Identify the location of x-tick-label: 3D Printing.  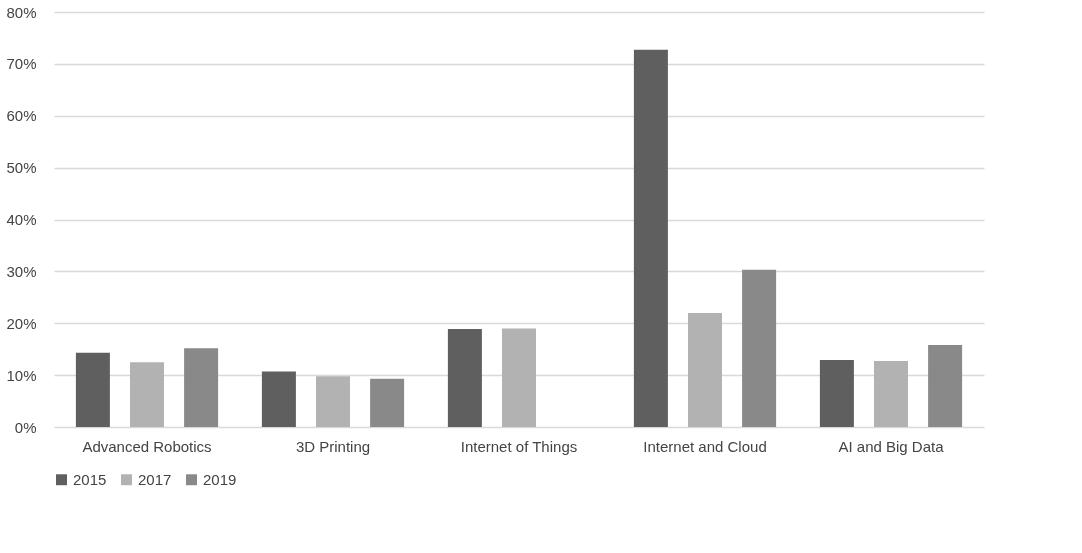
(333, 446).